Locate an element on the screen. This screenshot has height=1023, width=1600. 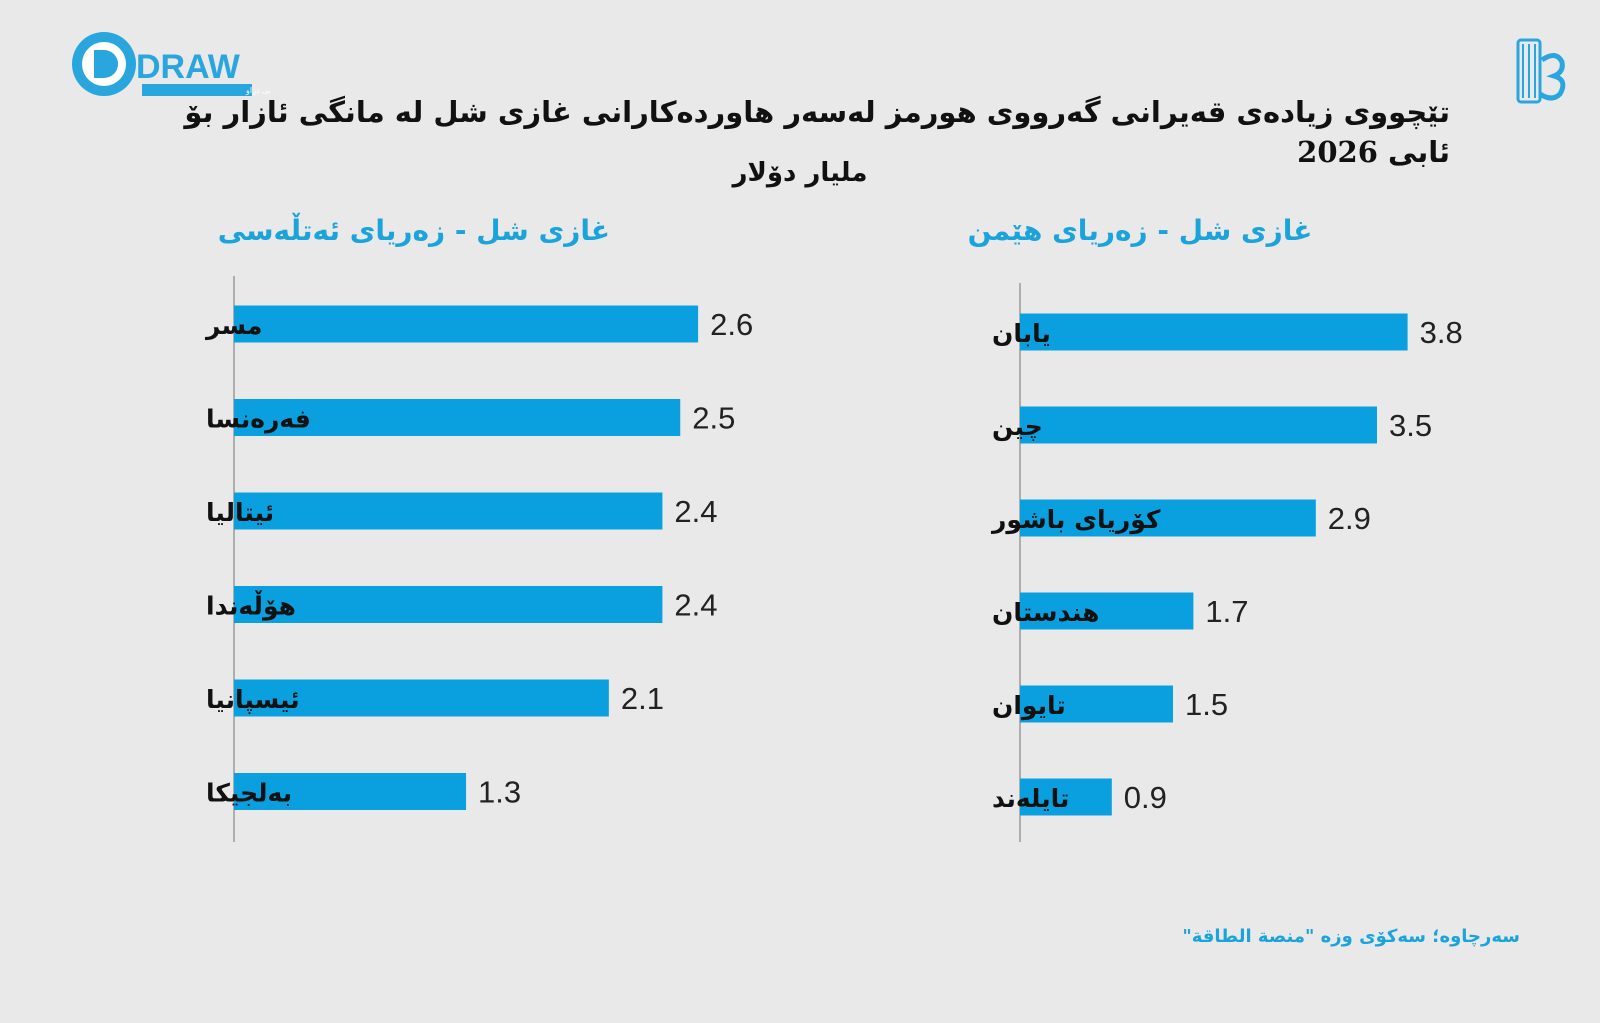
data-label-pacific-3: 1.7 is located at coordinates (1226, 611).